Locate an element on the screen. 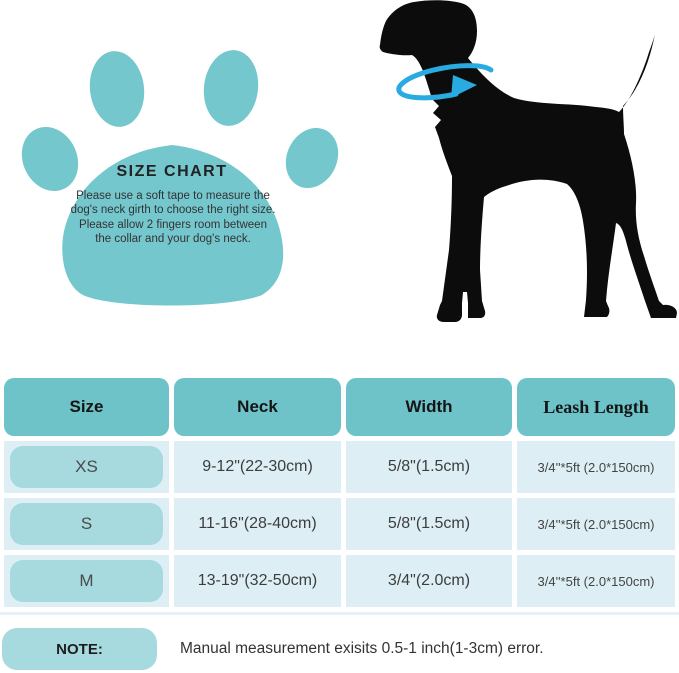  neck-girth-measure-arrow-icon is located at coordinates (445, 82).